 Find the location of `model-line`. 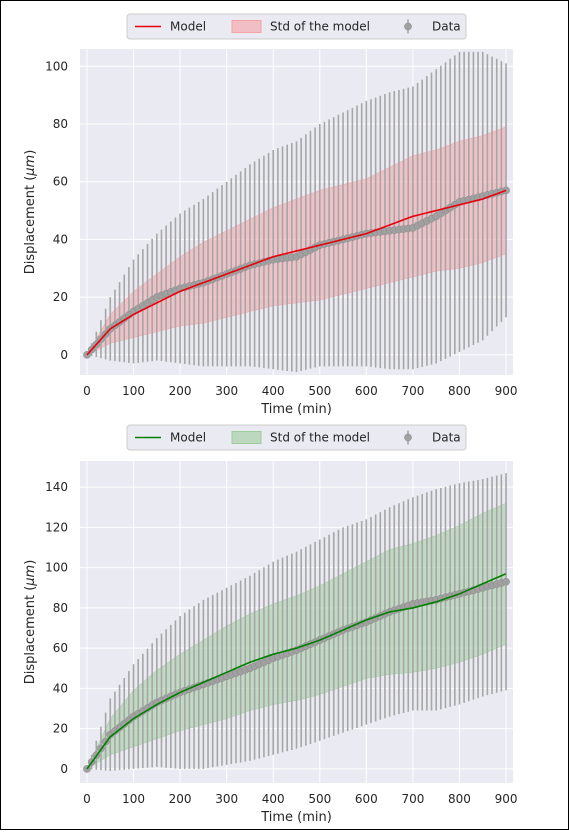

model-line is located at coordinates (296, 272).